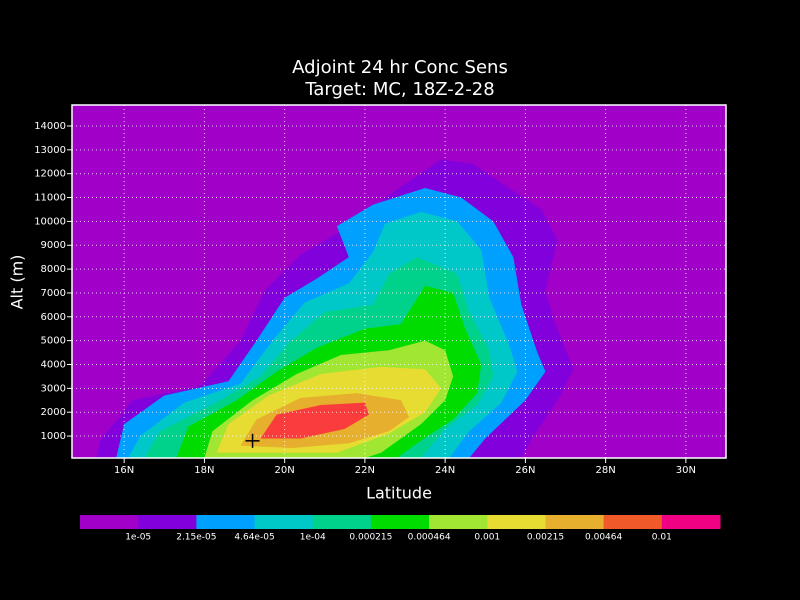 This screenshot has height=600, width=800. Describe the element at coordinates (400, 67) in the screenshot. I see `chart-title: Adjoint 24 hr Conc Sens` at that location.